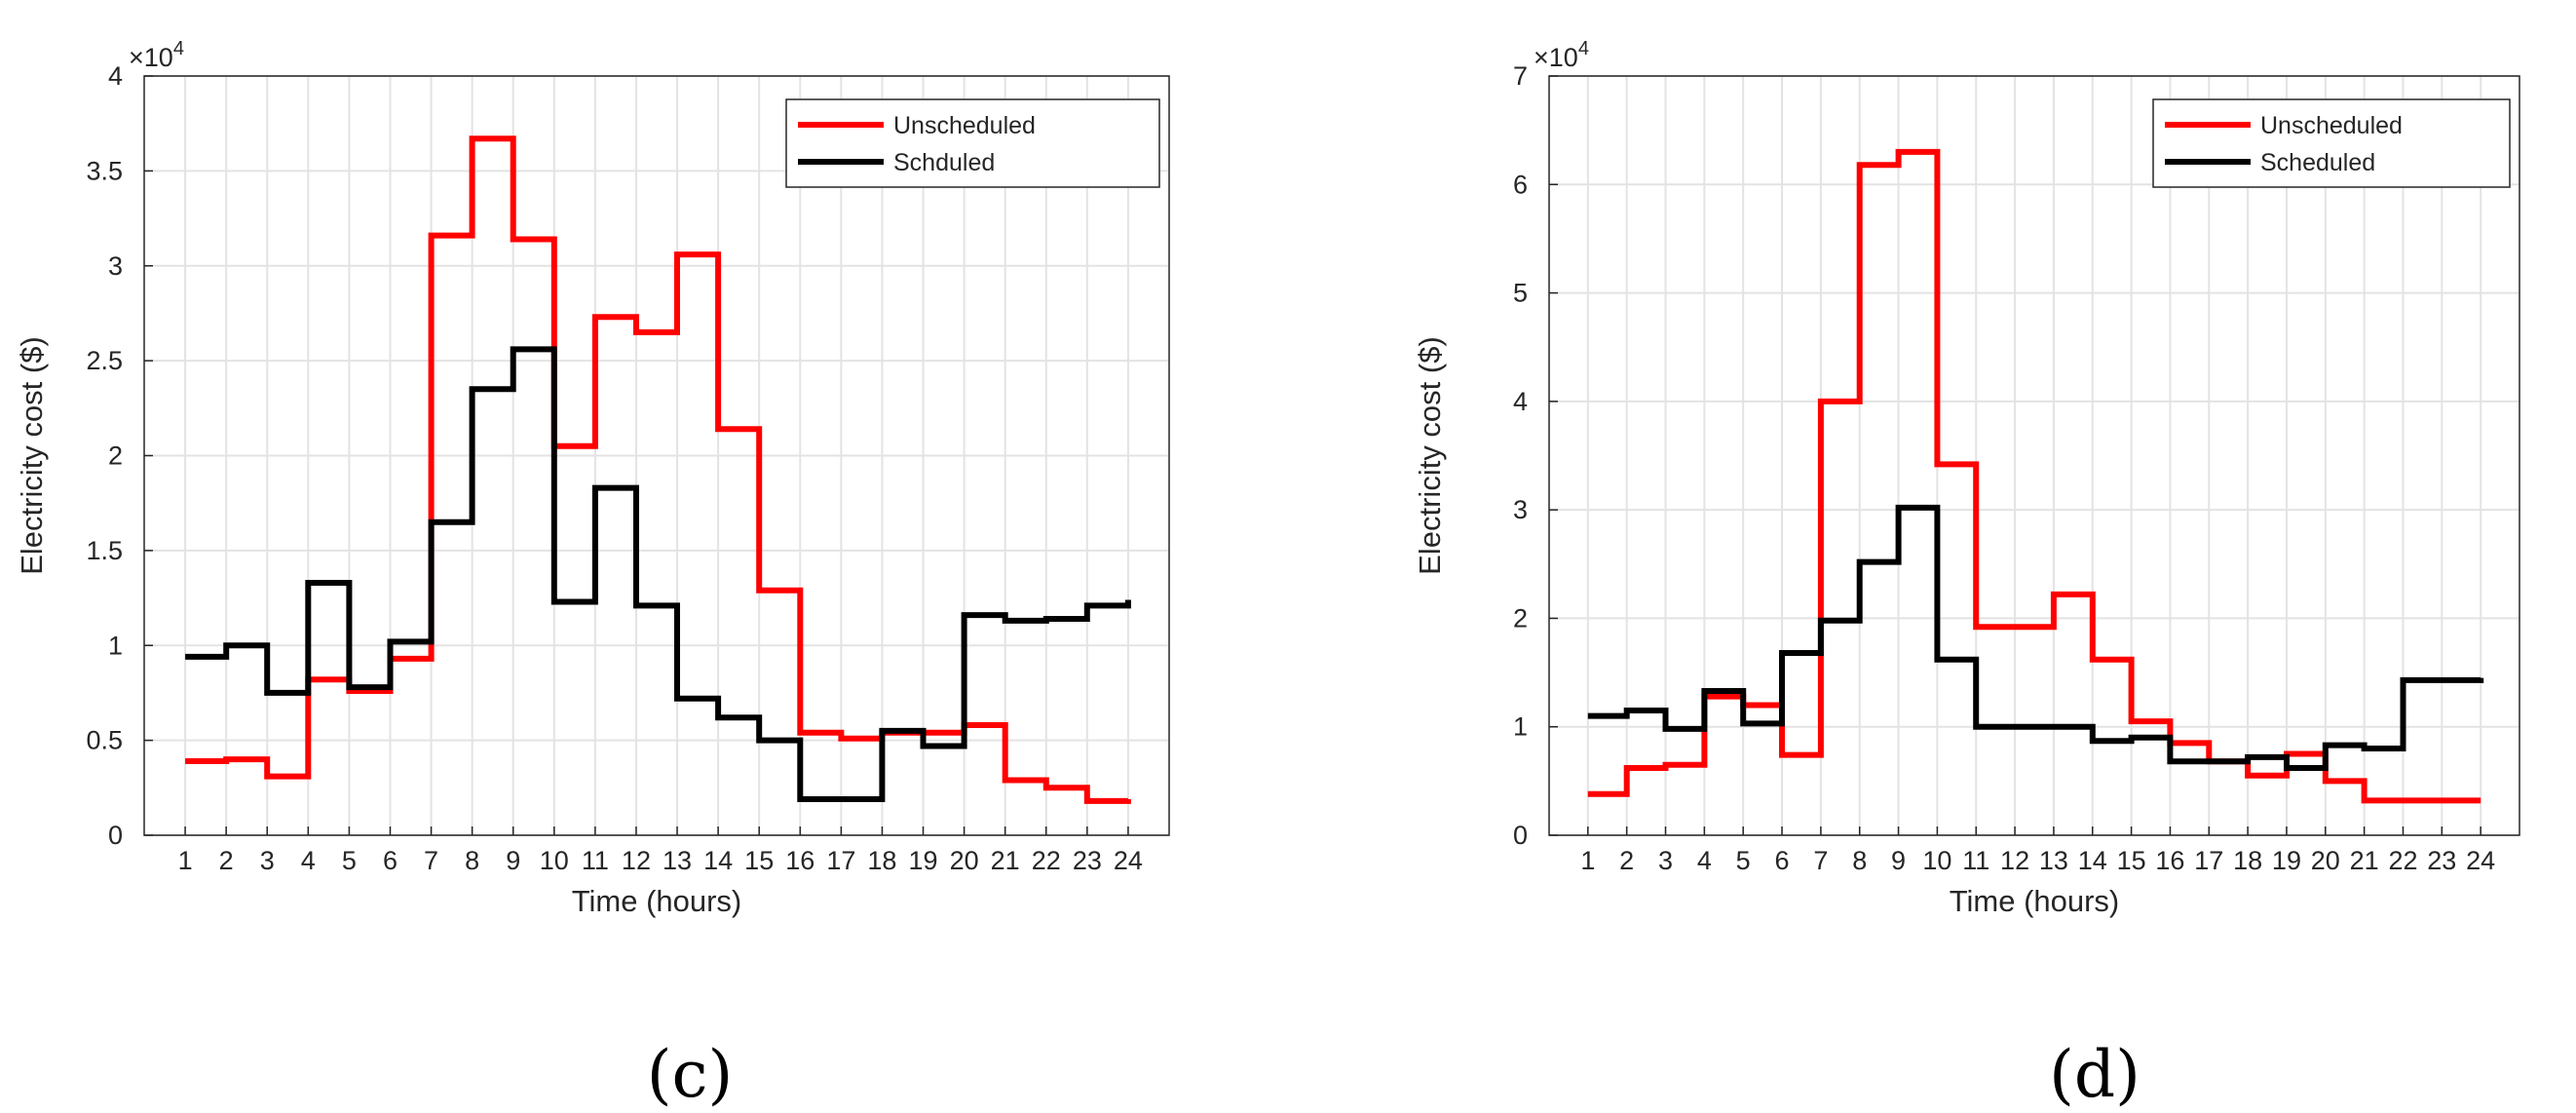 This screenshot has height=1113, width=2576. I want to click on panel-label: (d), so click(2094, 1074).